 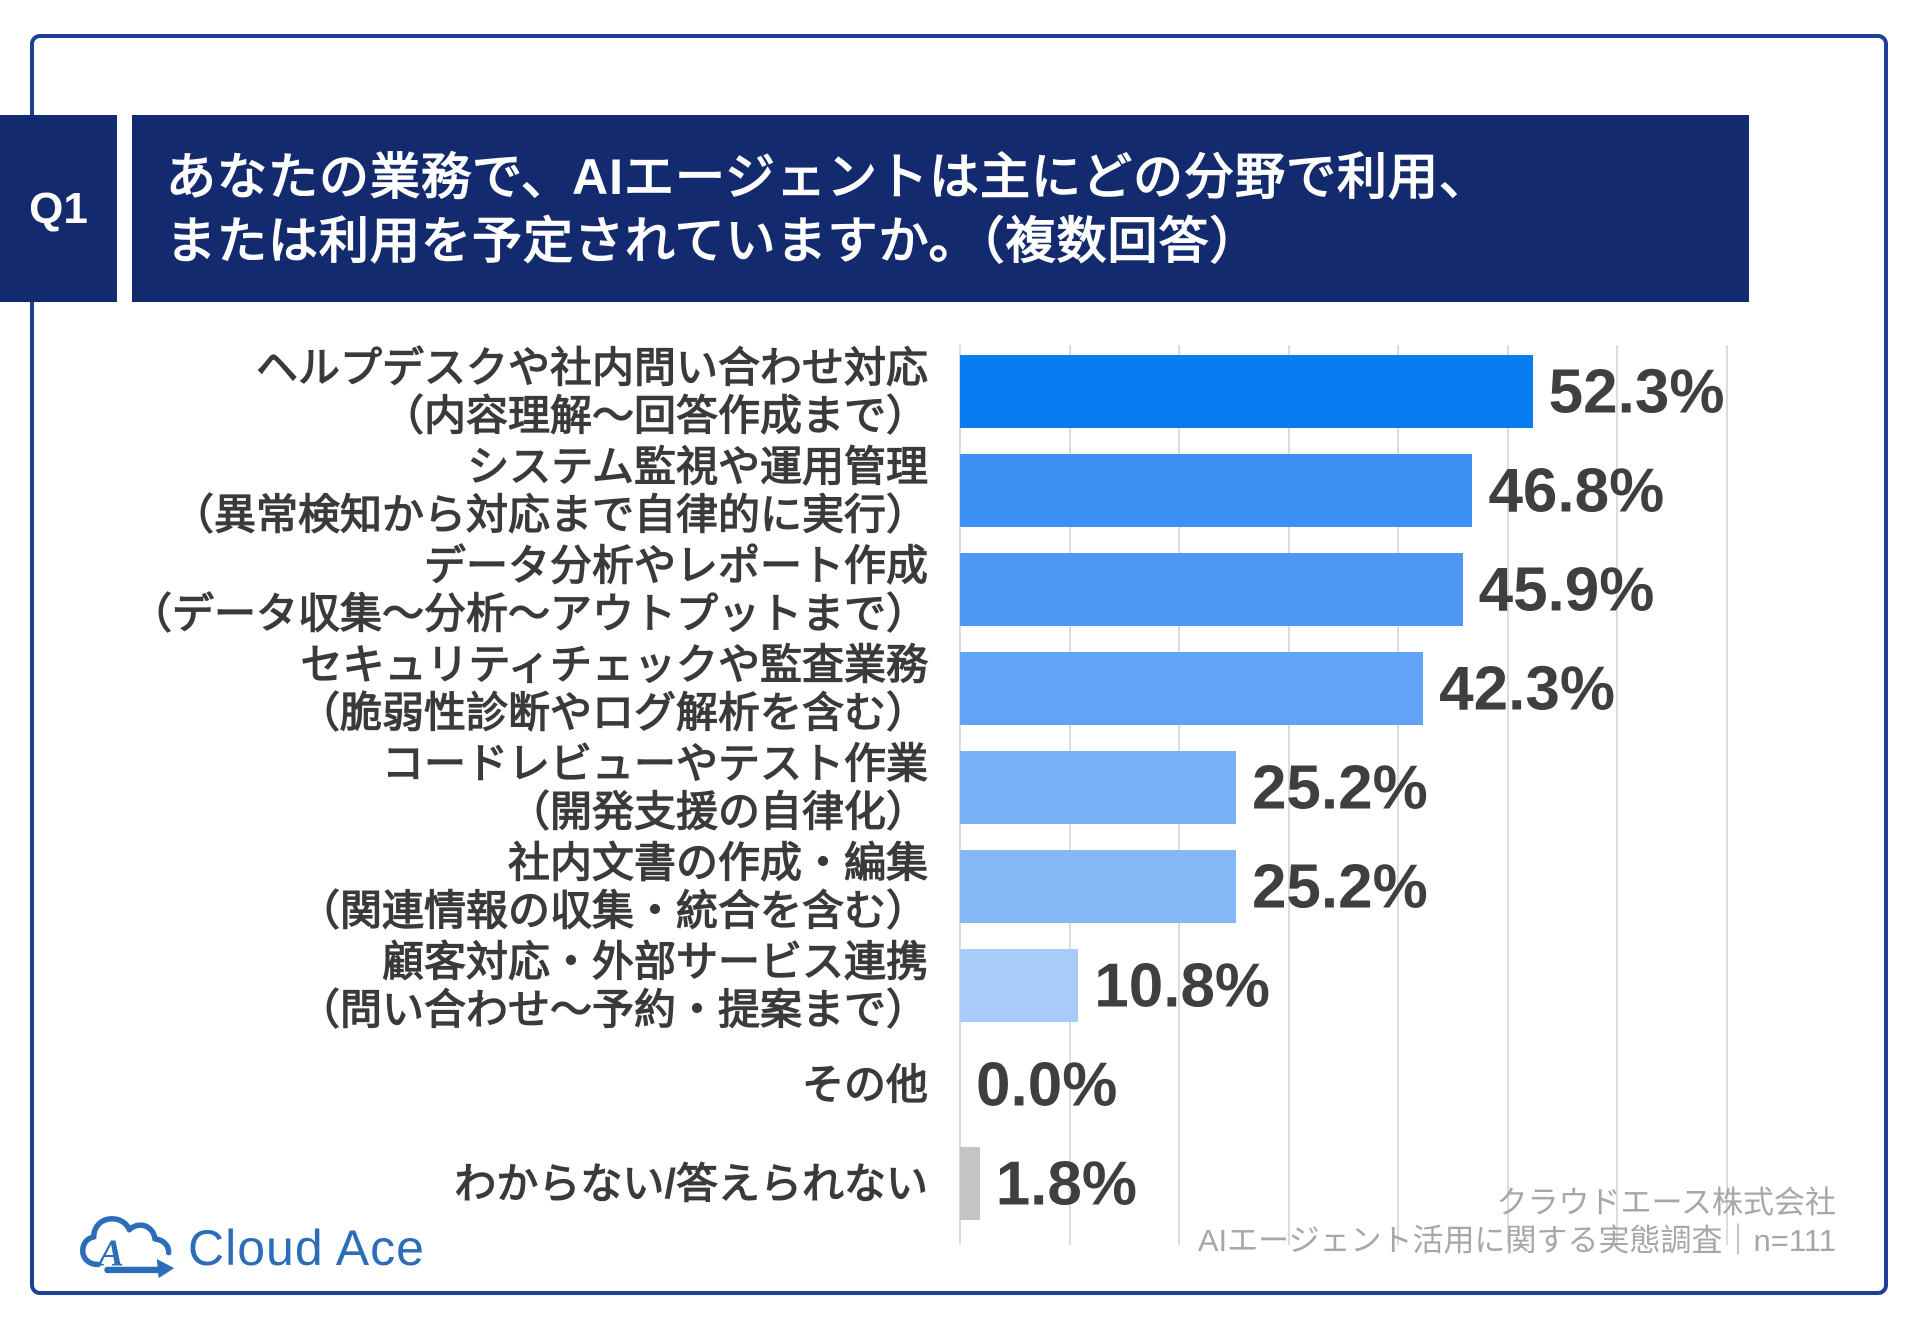 What do you see at coordinates (1516, 1240) in the screenshot?
I see `source-survey: AIエージェント活用に関する実態調査｜n=111` at bounding box center [1516, 1240].